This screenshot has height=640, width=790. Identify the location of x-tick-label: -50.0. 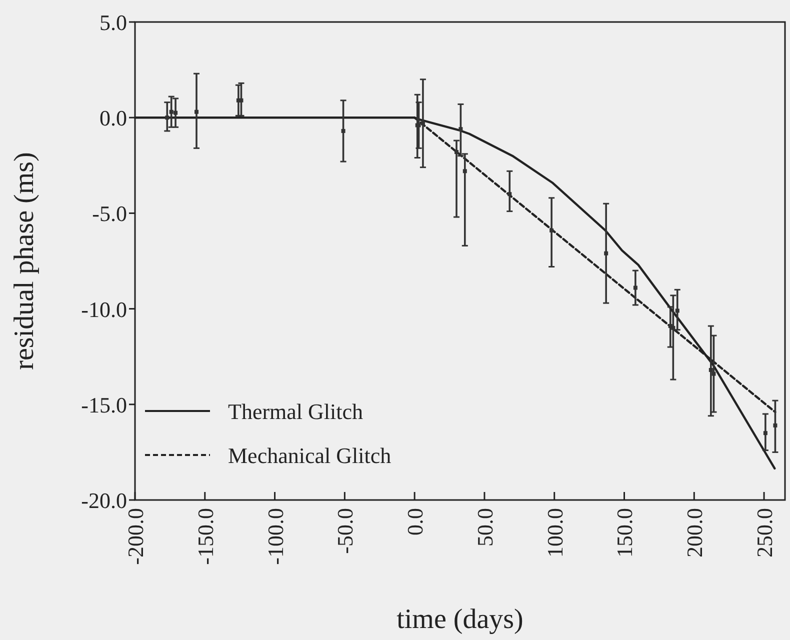
(345, 531).